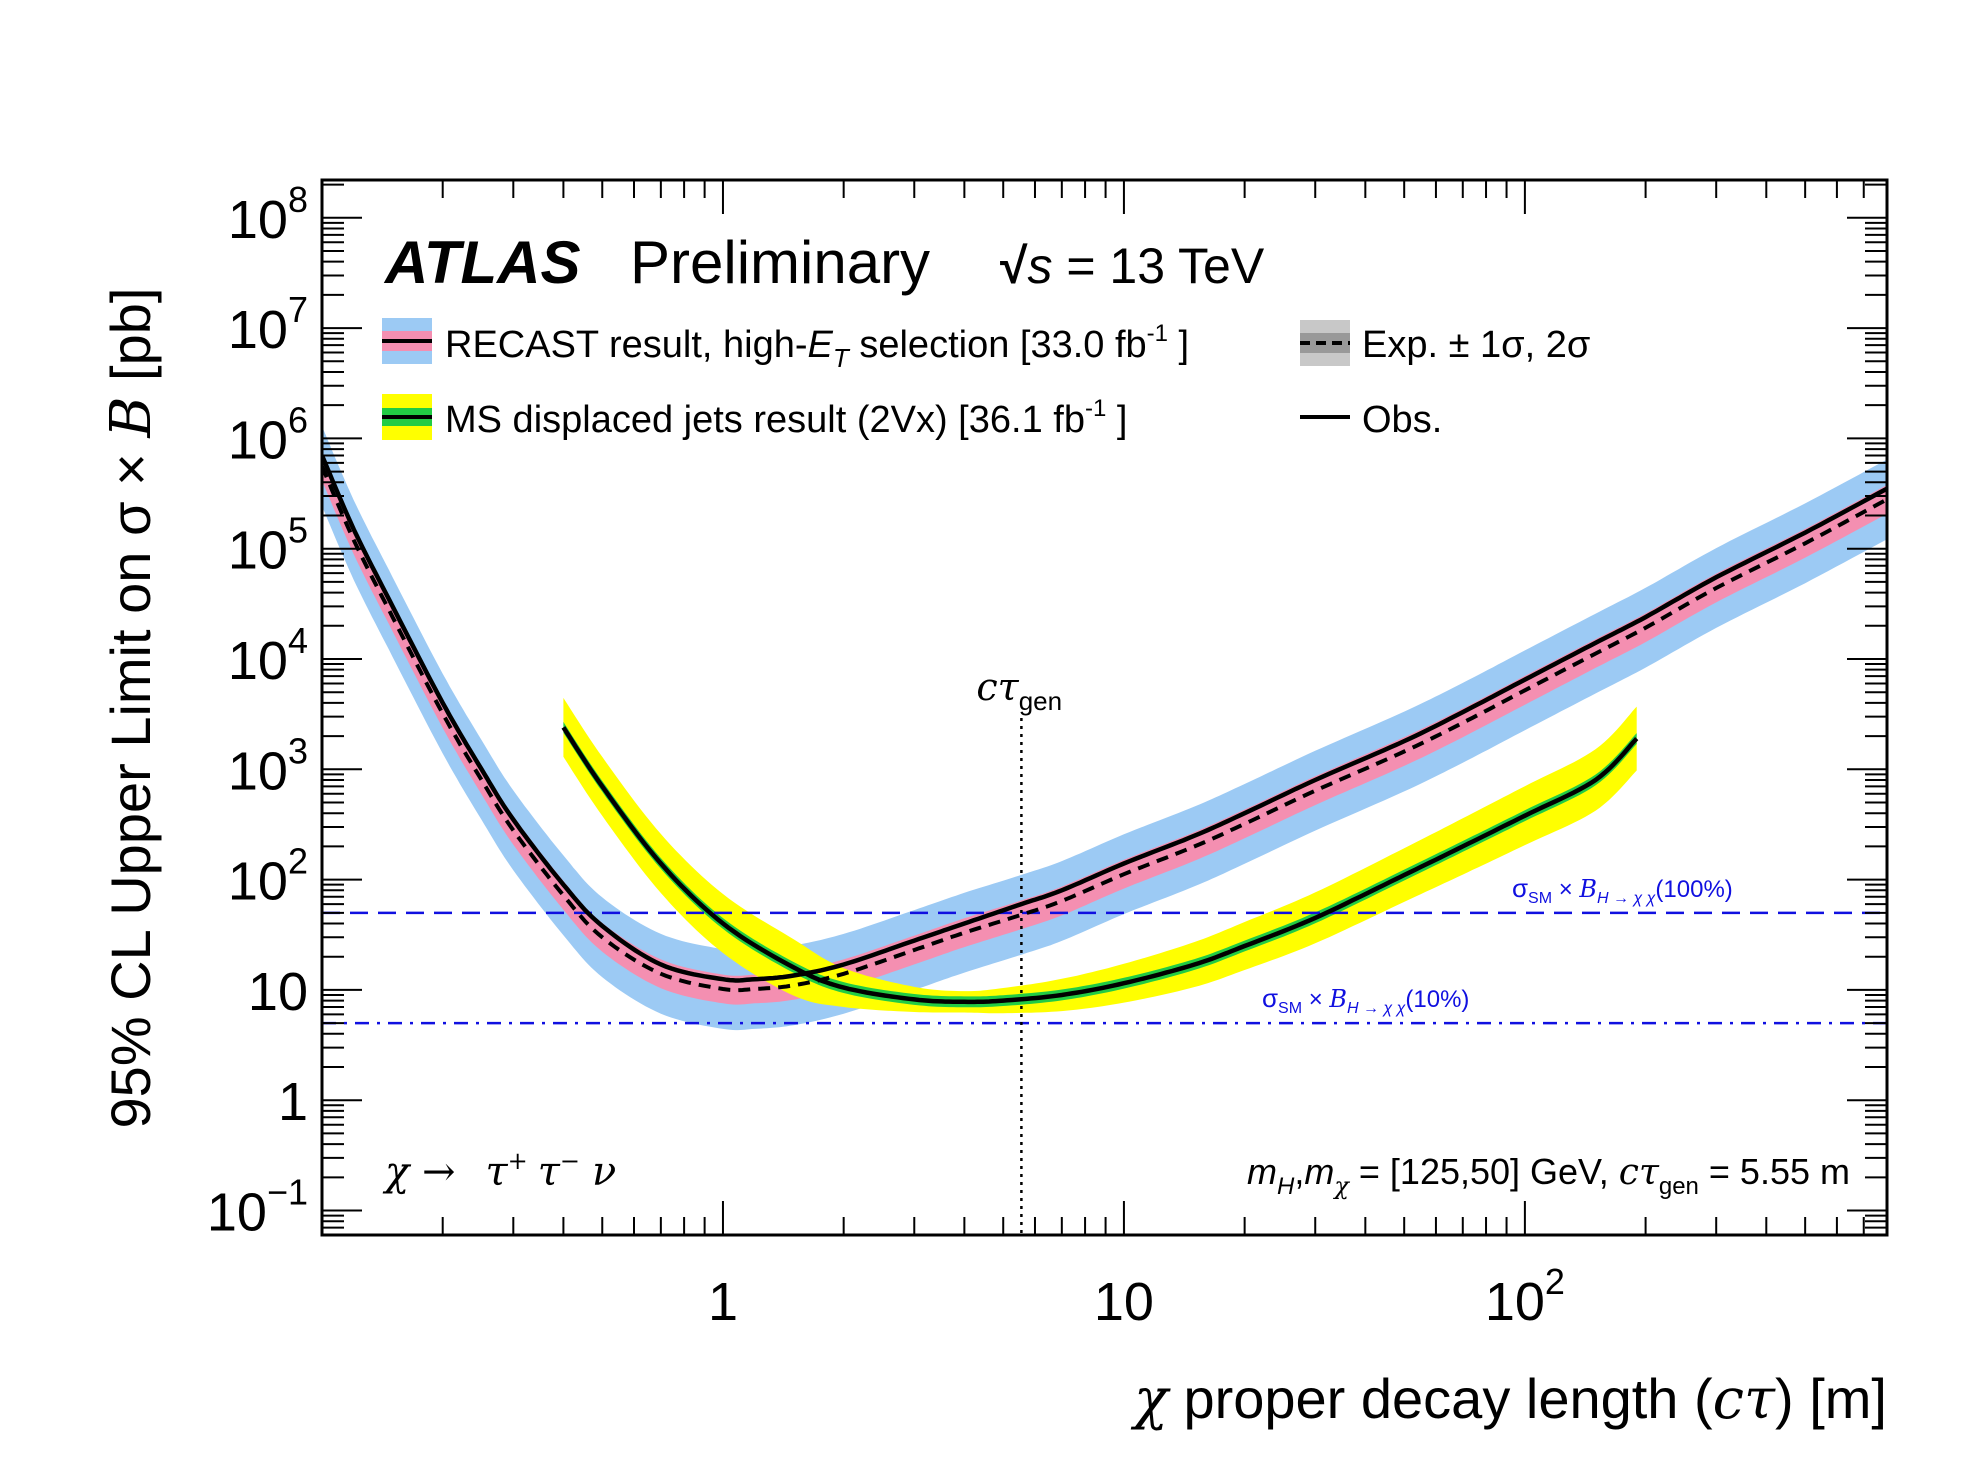 This screenshot has width=1980, height=1466. Describe the element at coordinates (293, 1102) in the screenshot. I see `y-tick-label: 1` at that location.